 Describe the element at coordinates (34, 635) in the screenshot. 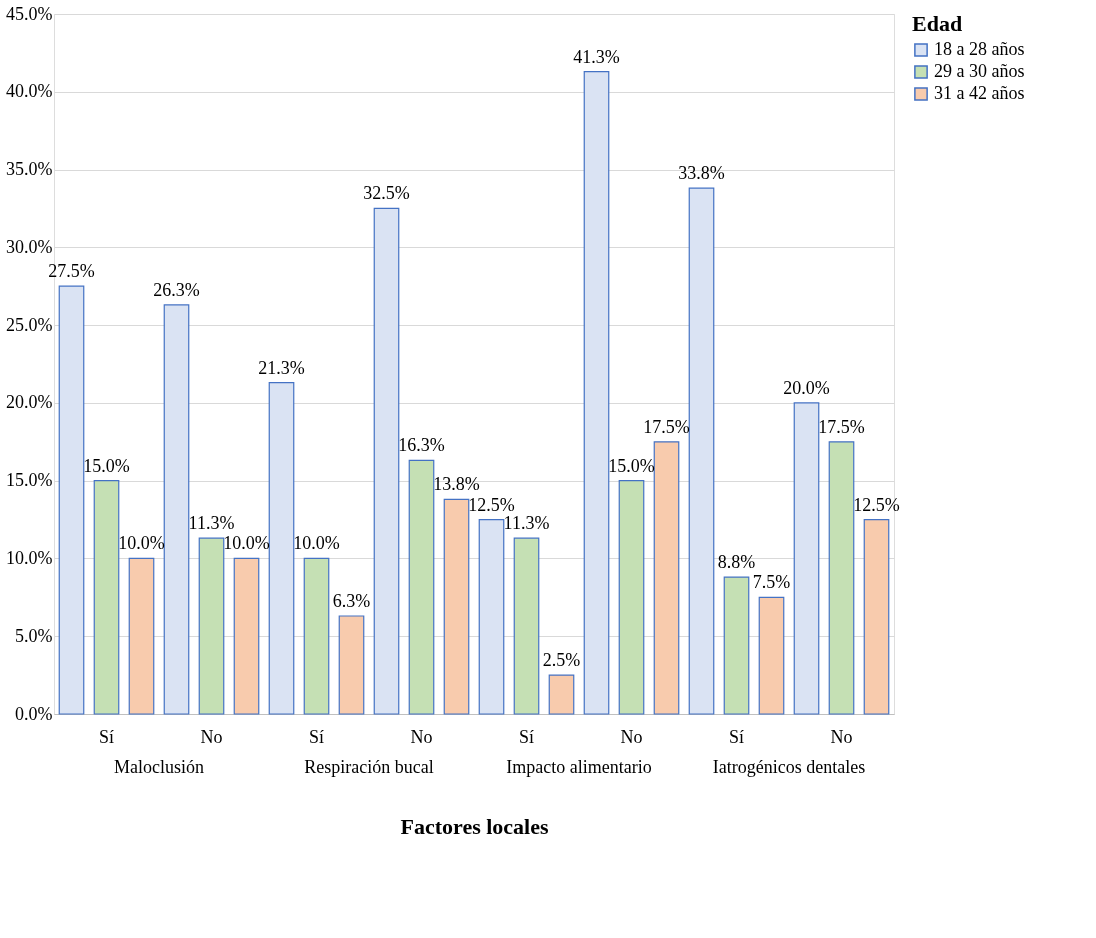

I see `y-tick-label: 5.0%` at that location.